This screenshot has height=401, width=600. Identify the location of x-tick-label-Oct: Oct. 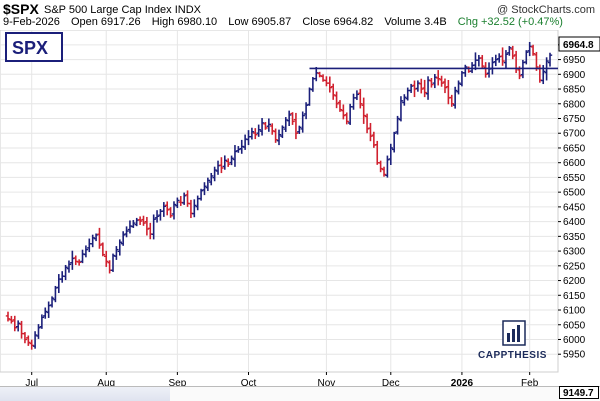
(249, 383).